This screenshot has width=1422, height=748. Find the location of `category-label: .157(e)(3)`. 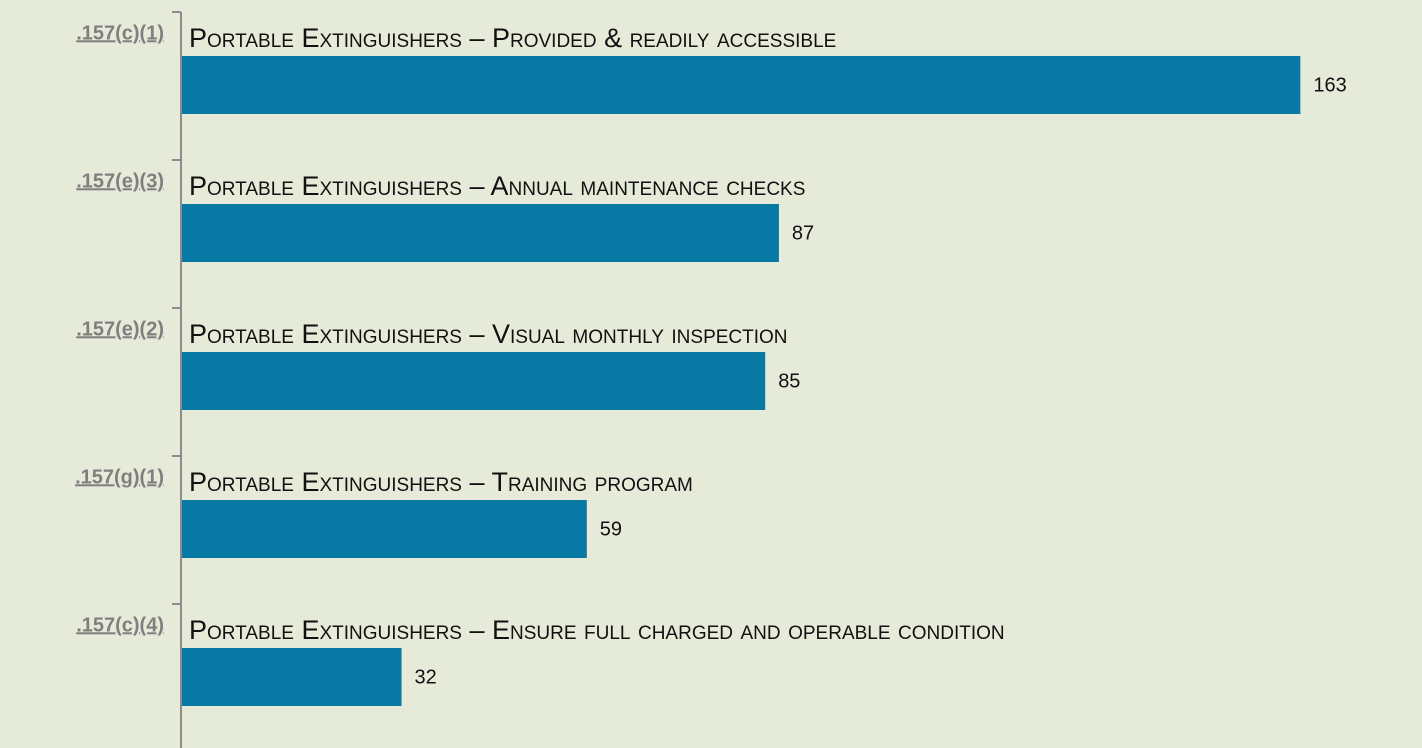

category-label: .157(e)(3) is located at coordinates (120, 181).